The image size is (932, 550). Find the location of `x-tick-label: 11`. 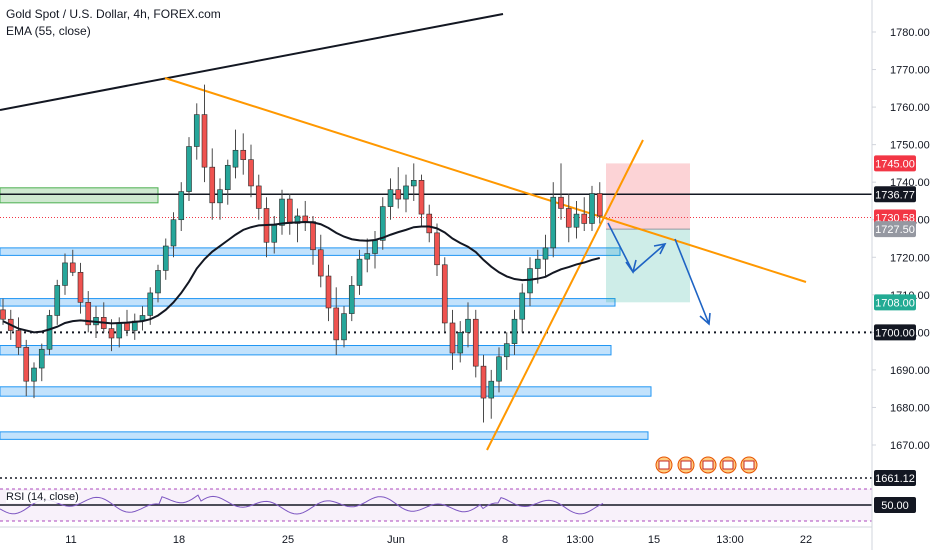

x-tick-label: 11 is located at coordinates (70, 540).